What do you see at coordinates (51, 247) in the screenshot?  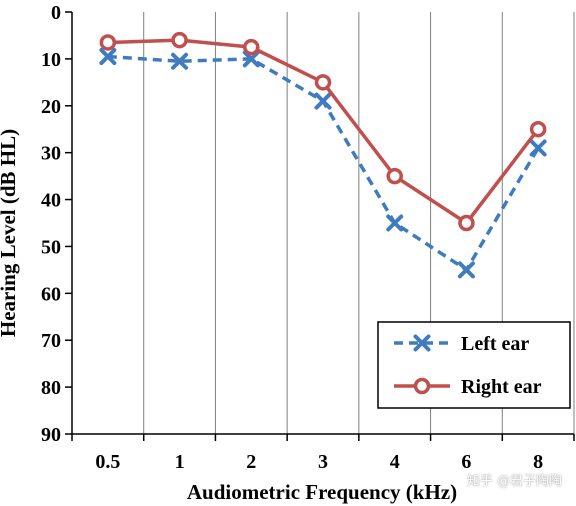 I see `y-tick-label: 50` at bounding box center [51, 247].